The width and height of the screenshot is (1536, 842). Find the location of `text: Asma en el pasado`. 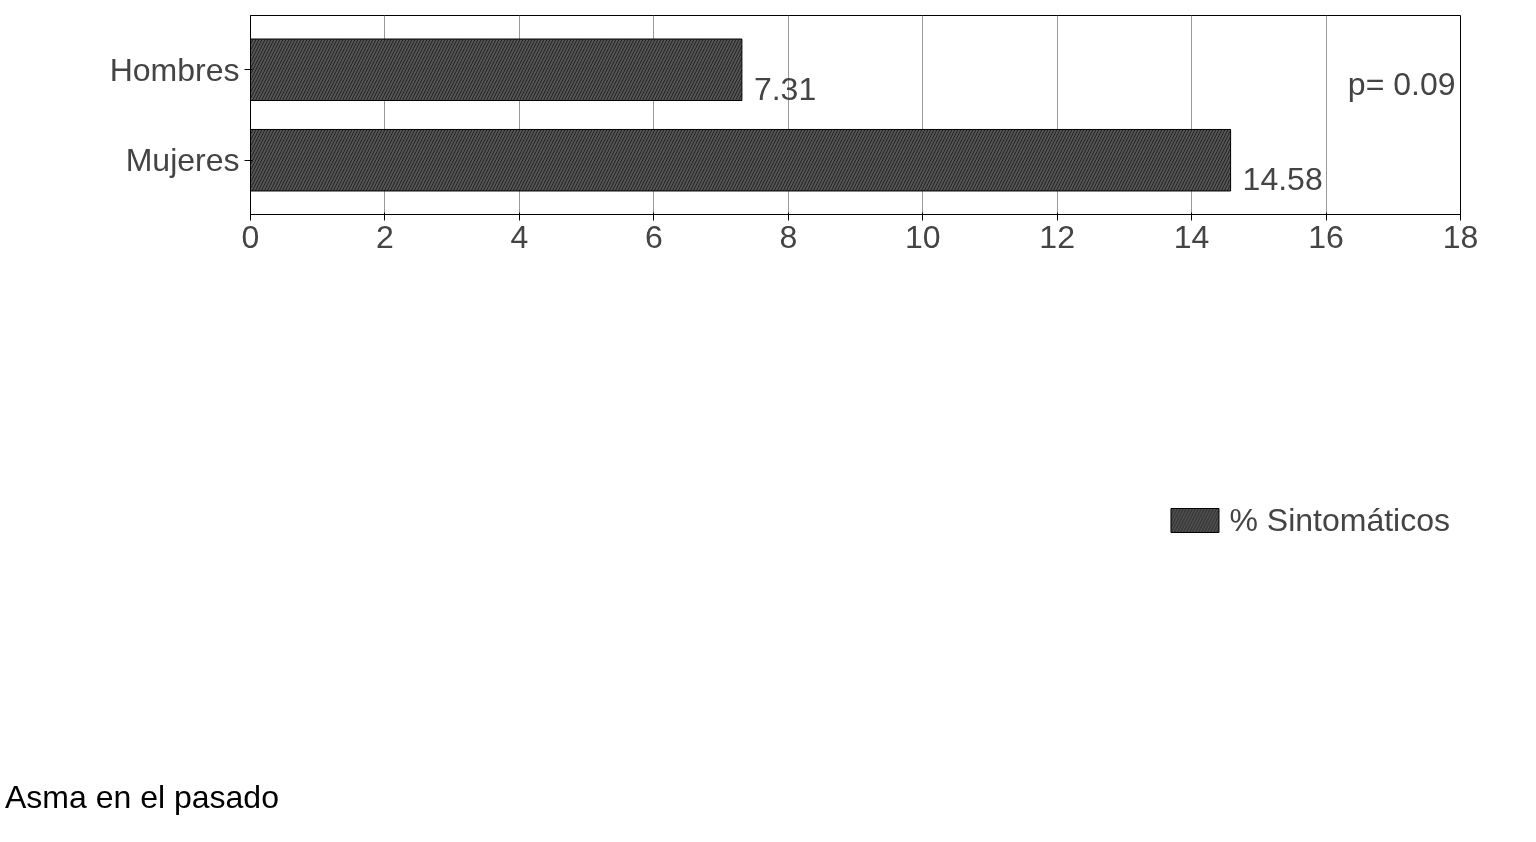

text: Asma en el pasado is located at coordinates (142, 797).